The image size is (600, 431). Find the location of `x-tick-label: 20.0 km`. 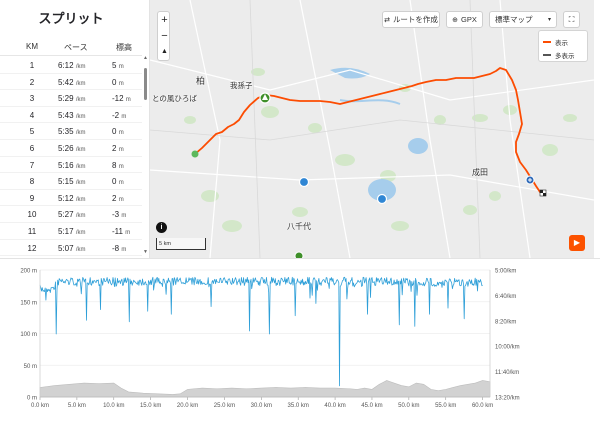

x-tick-label: 20.0 km is located at coordinates (187, 406).